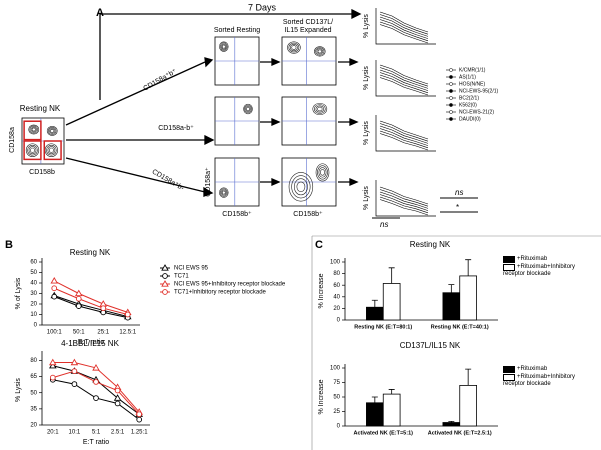 This screenshot has height=450, width=601. What do you see at coordinates (472, 70) in the screenshot?
I see `legend-text: K/CMR(1/1)` at bounding box center [472, 70].